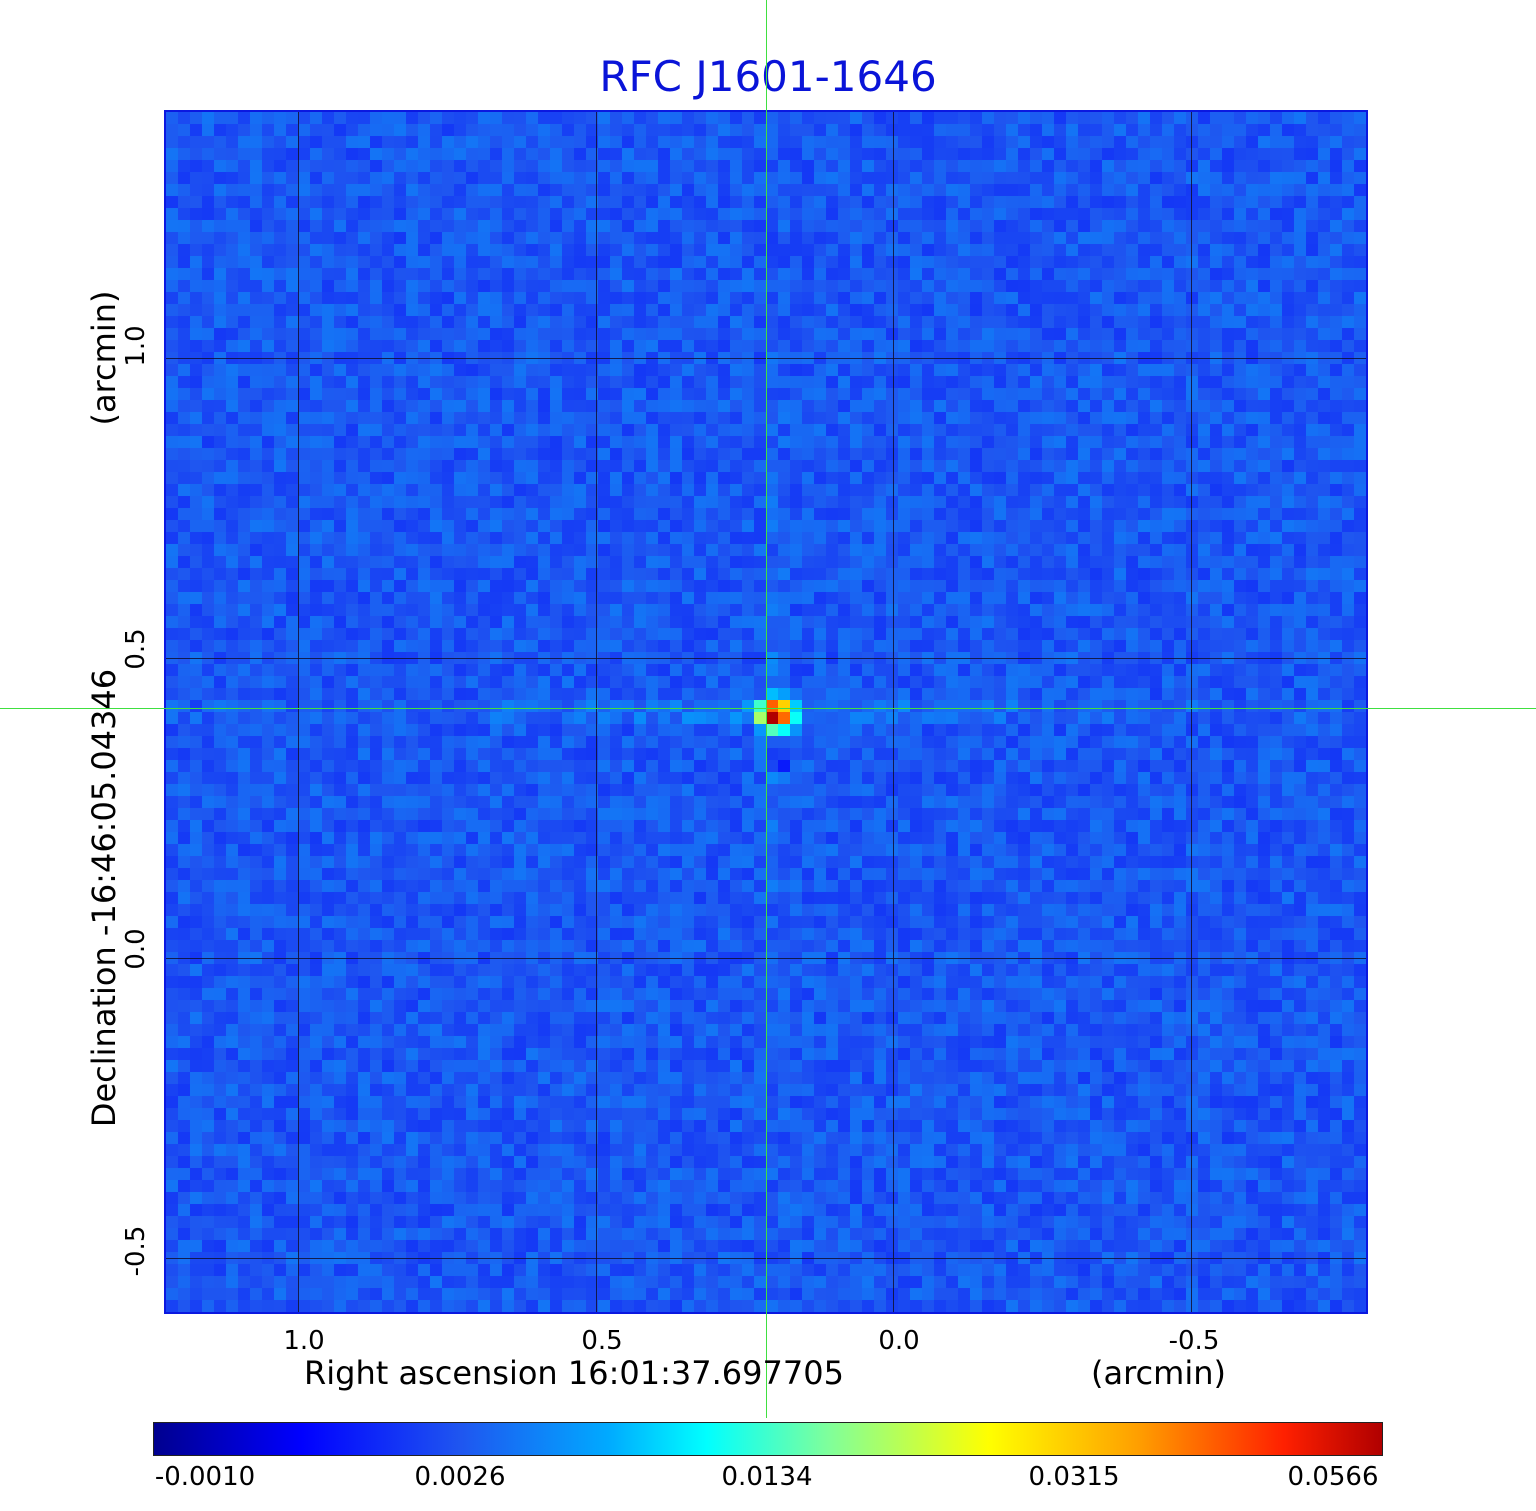 The width and height of the screenshot is (1536, 1511). I want to click on grid-line-ra-minus-0.5, so click(1191, 712).